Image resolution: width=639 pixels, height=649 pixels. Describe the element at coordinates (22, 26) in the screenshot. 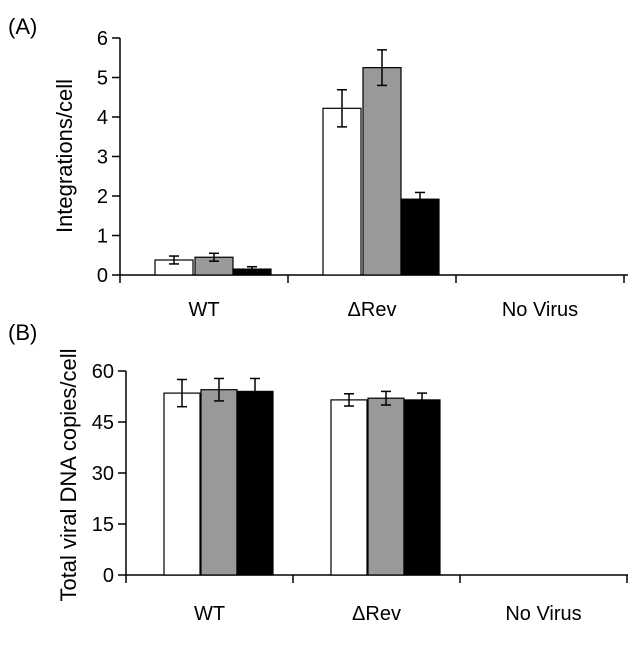

I see `panel-a-label: (A)` at that location.